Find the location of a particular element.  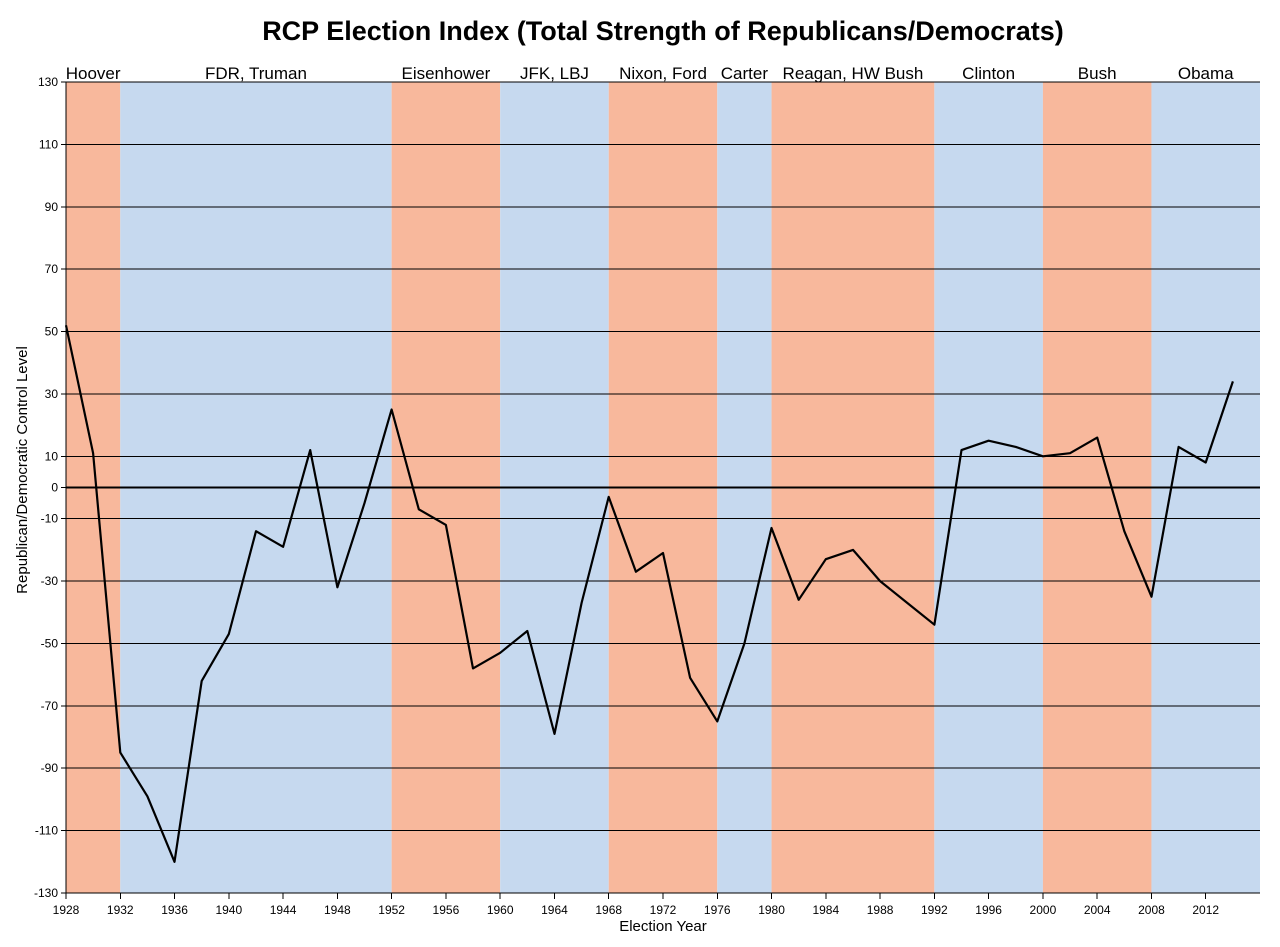

y-tick-label-13: -110 is located at coordinates (46, 831).